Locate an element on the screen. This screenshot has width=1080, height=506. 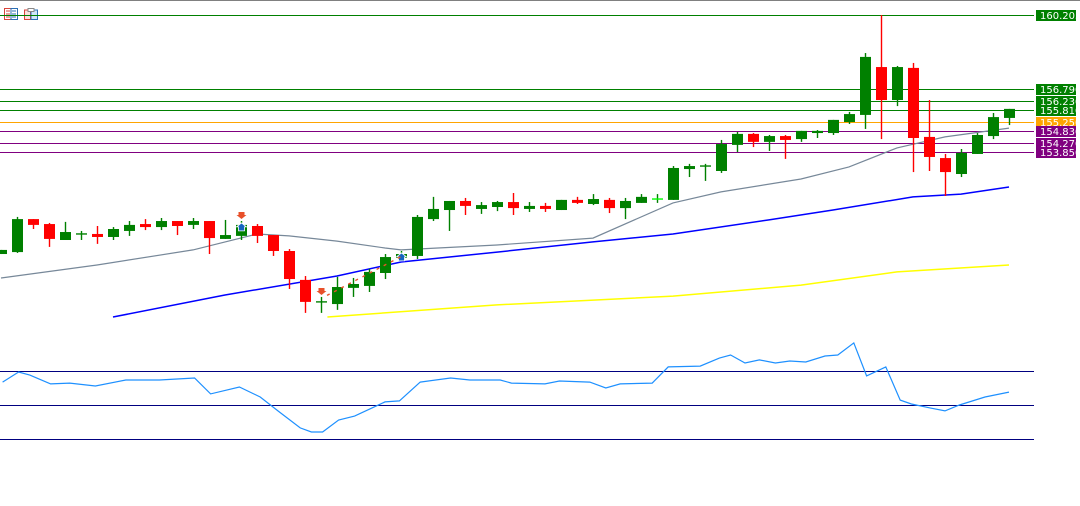
chart-toolbar is located at coordinates (21, 14).